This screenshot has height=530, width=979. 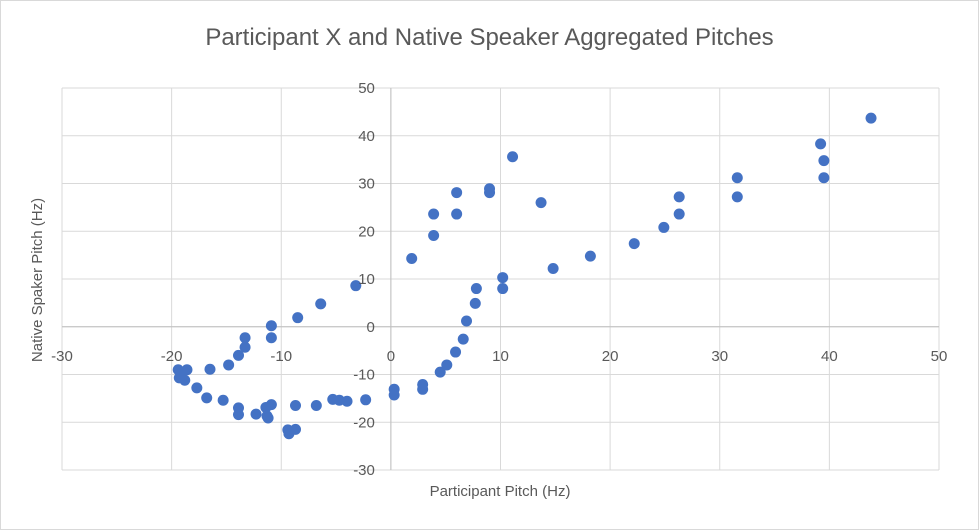 What do you see at coordinates (371, 327) in the screenshot?
I see `y-tick-label: 0` at bounding box center [371, 327].